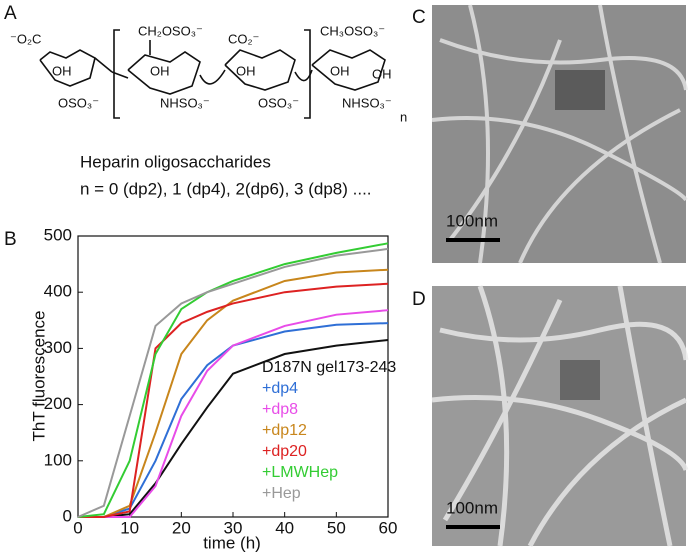 This screenshot has width=690, height=553. Describe the element at coordinates (284, 430) in the screenshot. I see `legend-entry: +dp12` at that location.